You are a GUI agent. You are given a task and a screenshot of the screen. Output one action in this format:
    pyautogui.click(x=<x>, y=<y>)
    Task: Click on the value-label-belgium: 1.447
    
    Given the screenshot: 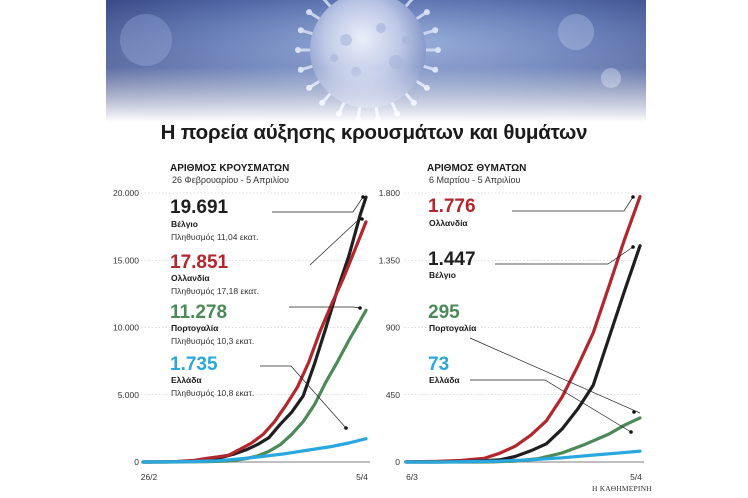 What is the action you would take?
    pyautogui.click(x=452, y=259)
    